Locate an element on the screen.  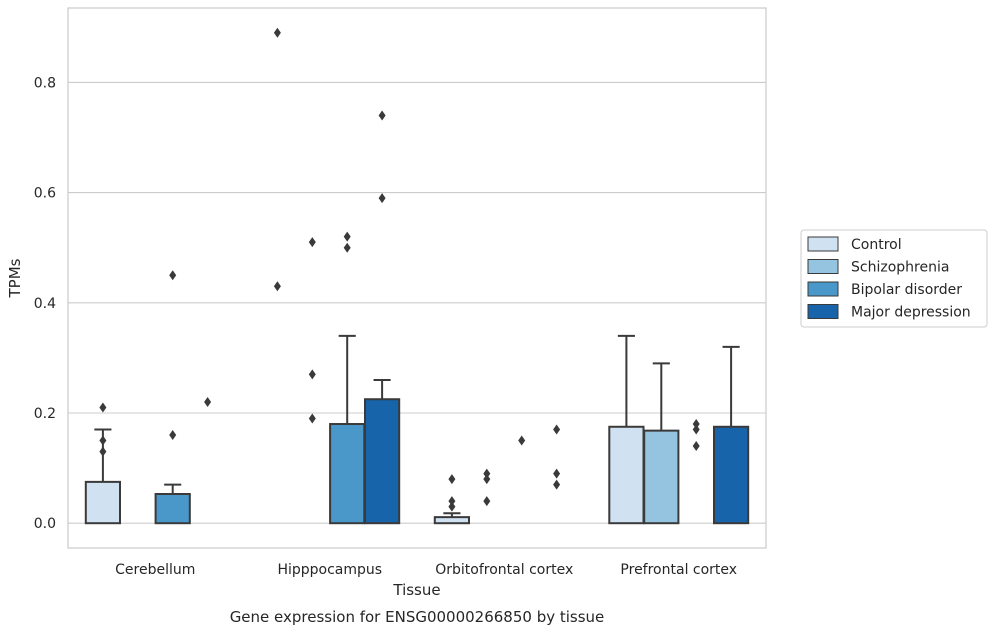
x-axis-label: Tissue is located at coordinates (416, 590).